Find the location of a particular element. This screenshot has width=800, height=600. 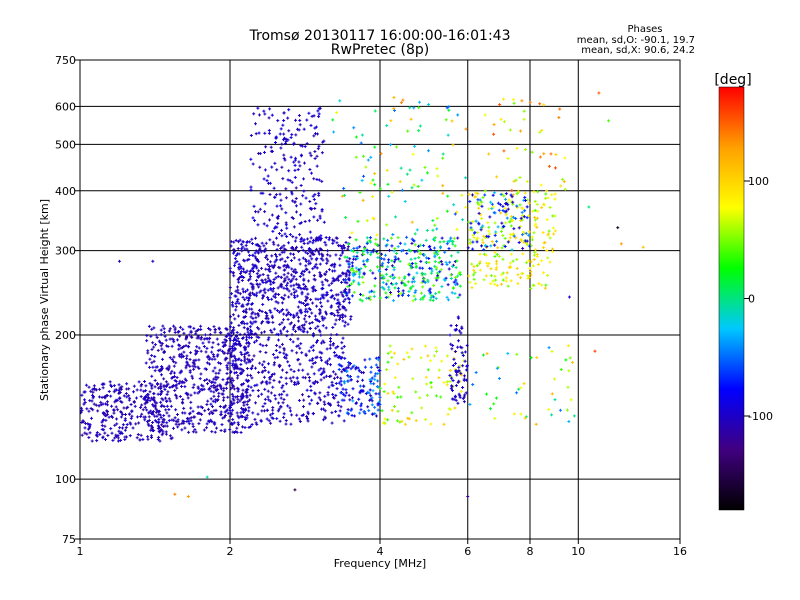

x-tick-label: 2 is located at coordinates (230, 551).